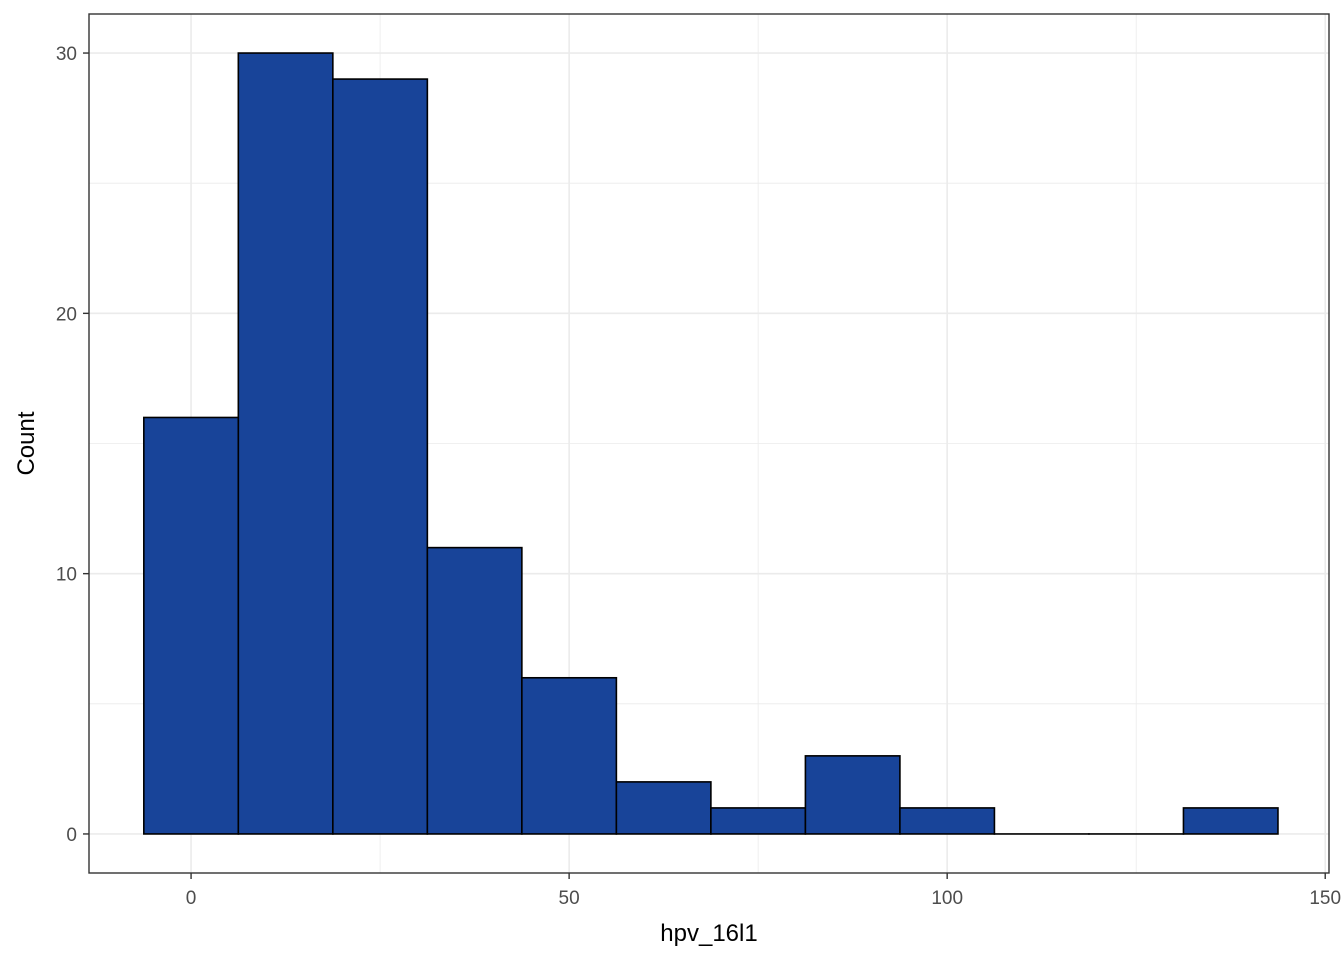 The image size is (1344, 960). I want to click on y-tick-label: 30, so click(66, 54).